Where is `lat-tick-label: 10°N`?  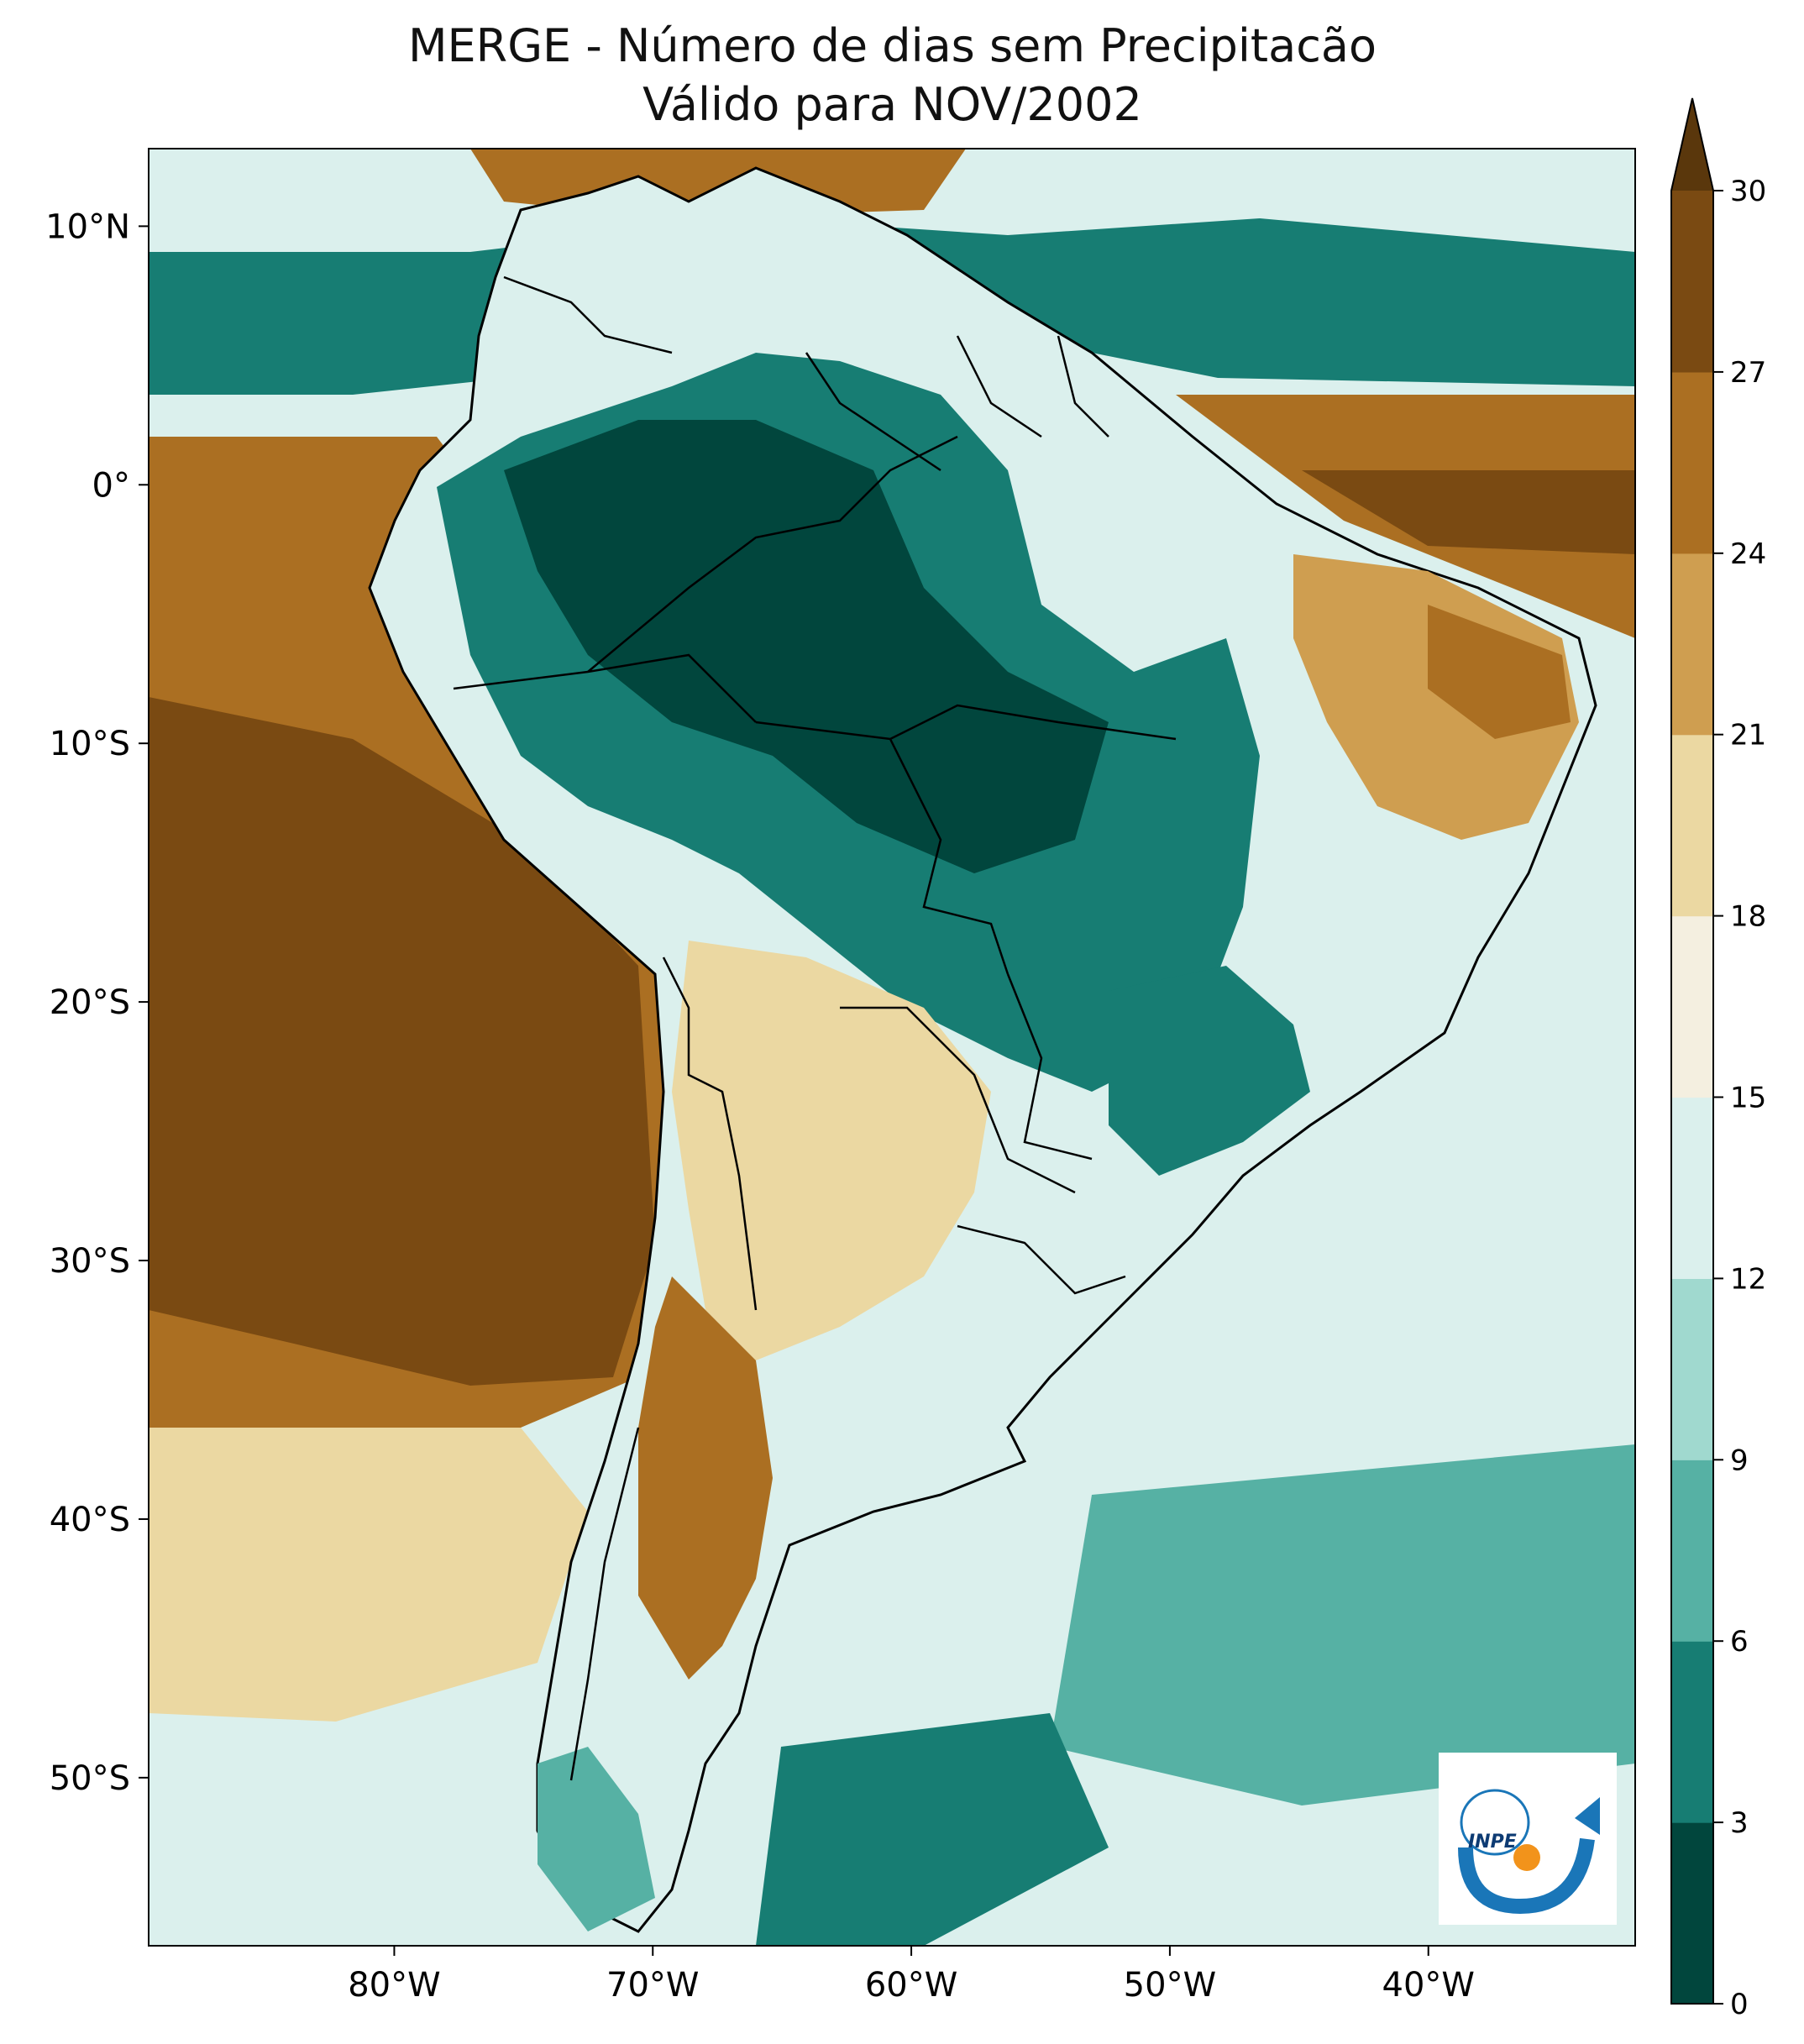 lat-tick-label: 10°N is located at coordinates (87, 226).